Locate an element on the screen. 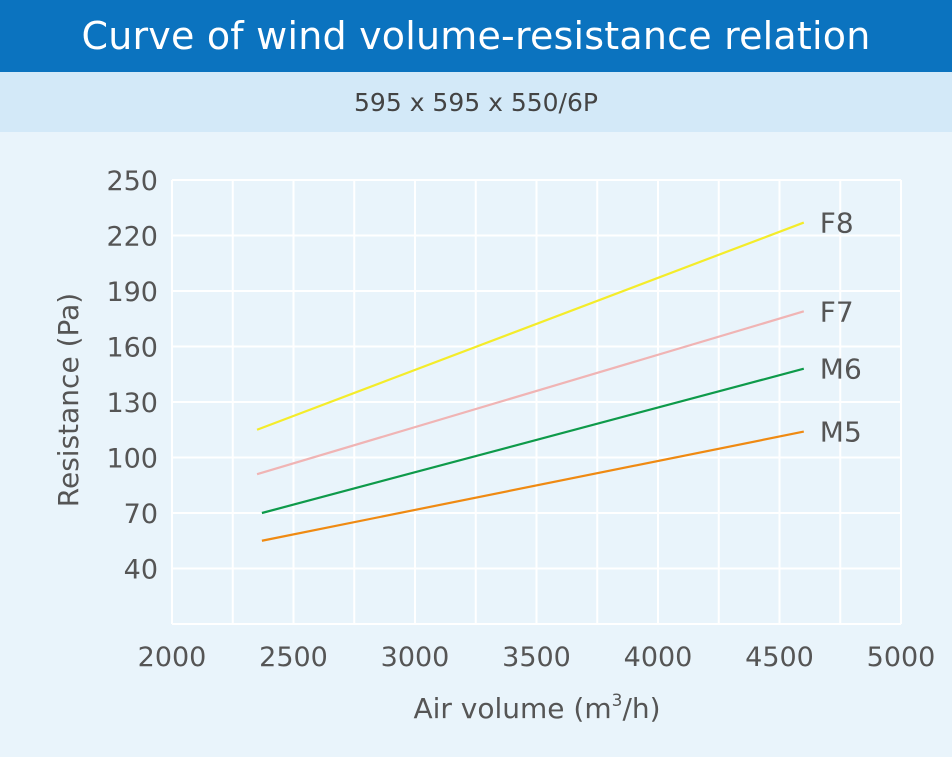 The width and height of the screenshot is (952, 757). x-tick-labels: 2000 2500 3000 3500 4000 4500 5000 is located at coordinates (537, 657).